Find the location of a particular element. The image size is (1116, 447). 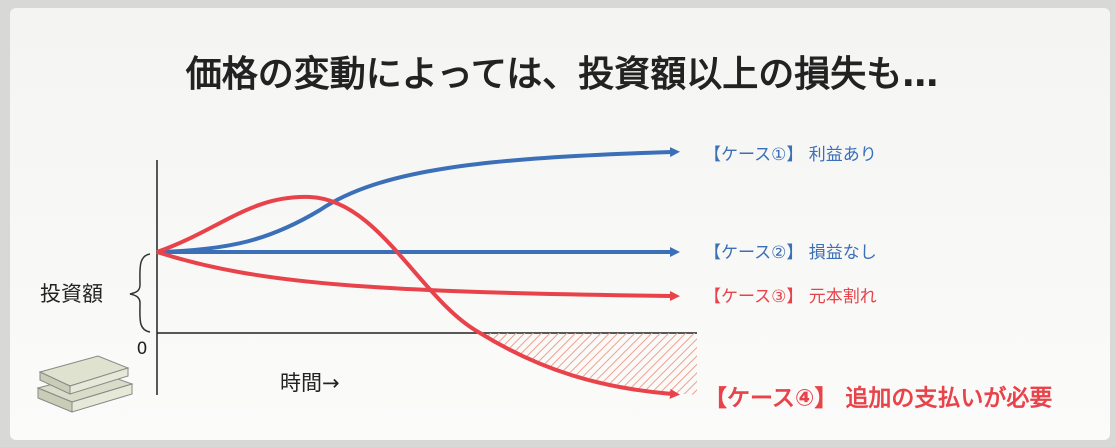

case-label: 【ケース③】 元本割れ is located at coordinates (790, 297).